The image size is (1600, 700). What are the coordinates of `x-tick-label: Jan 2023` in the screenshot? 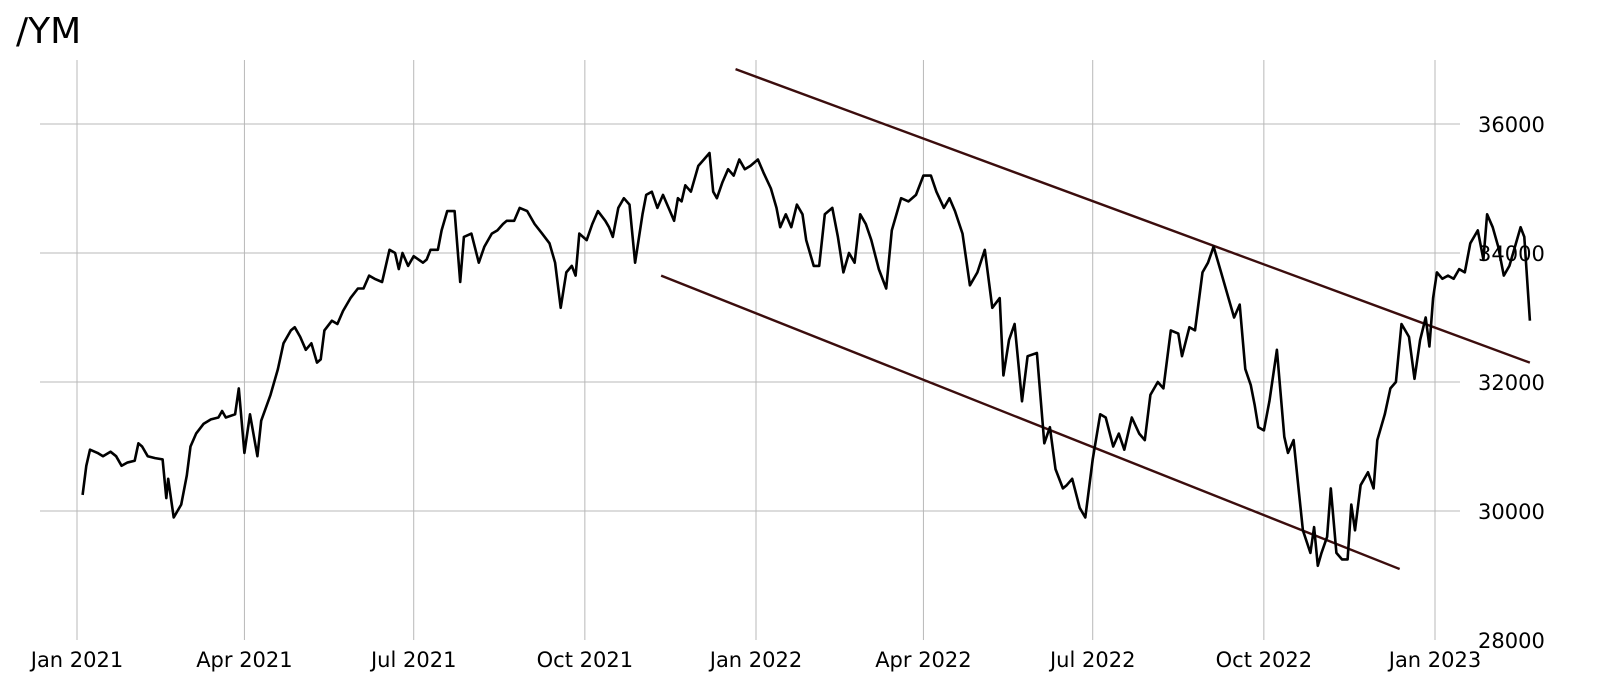 It's located at (1434, 660).